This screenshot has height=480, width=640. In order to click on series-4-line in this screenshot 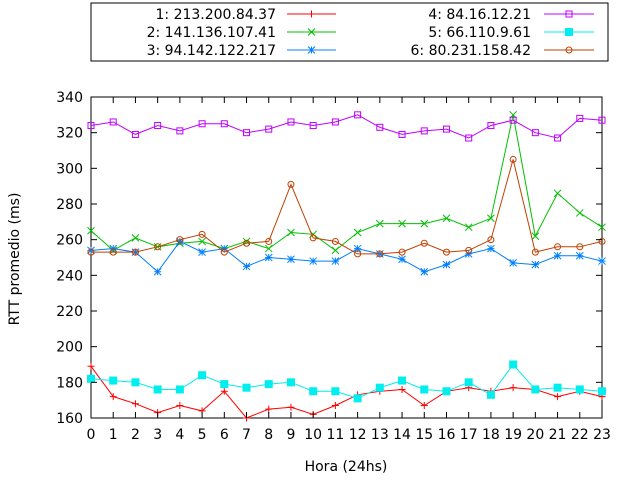, I will do `click(346, 126)`.